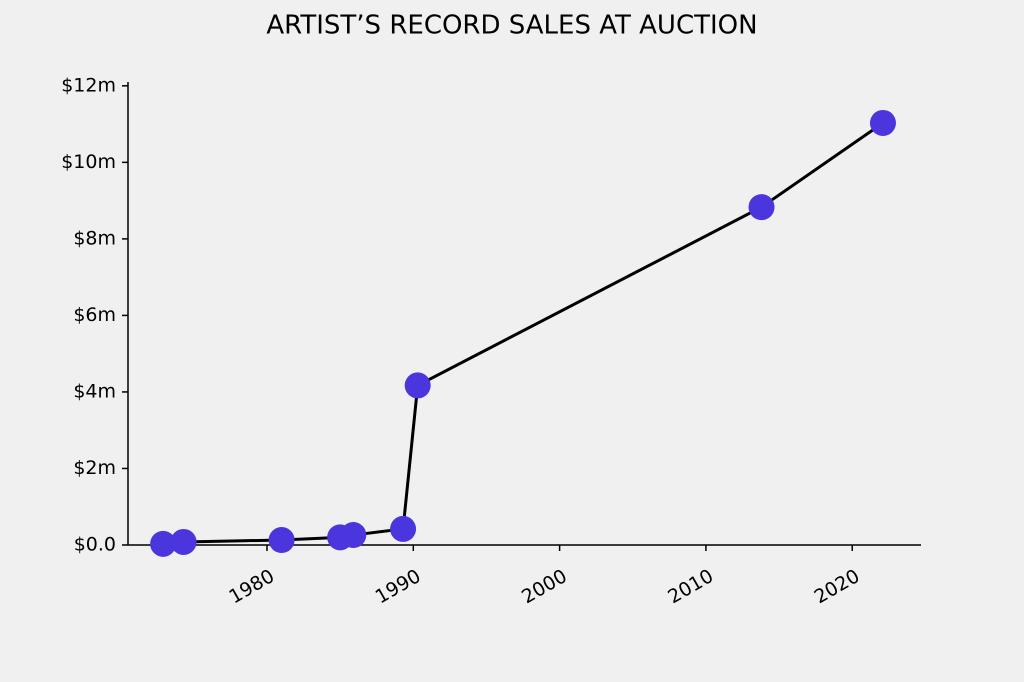 The image size is (1024, 682). What do you see at coordinates (88, 162) in the screenshot?
I see `y-tick-label: $10m` at bounding box center [88, 162].